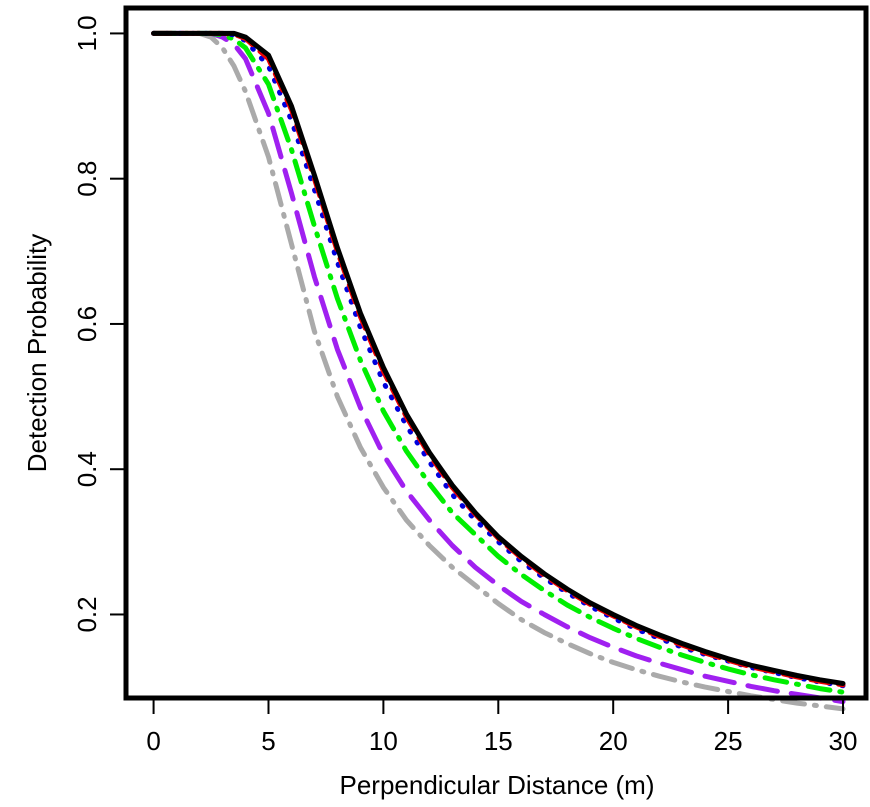  What do you see at coordinates (268, 741) in the screenshot?
I see `x-tick-label: 5` at bounding box center [268, 741].